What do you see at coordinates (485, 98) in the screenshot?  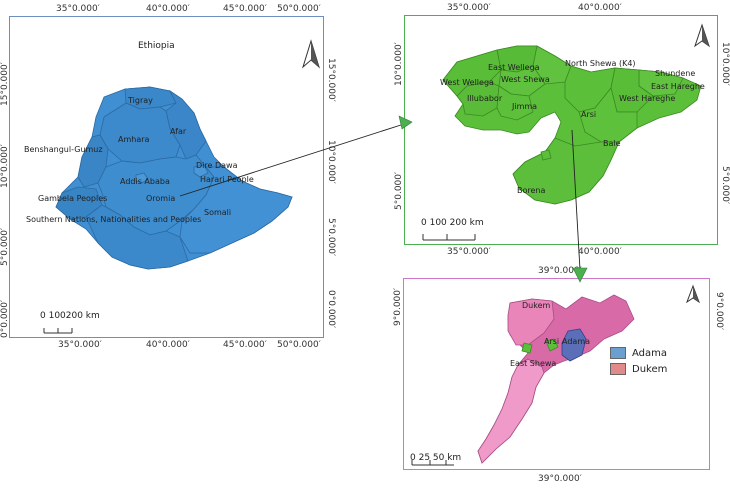 I see `zone-label-illubabor: Illubabor` at bounding box center [485, 98].